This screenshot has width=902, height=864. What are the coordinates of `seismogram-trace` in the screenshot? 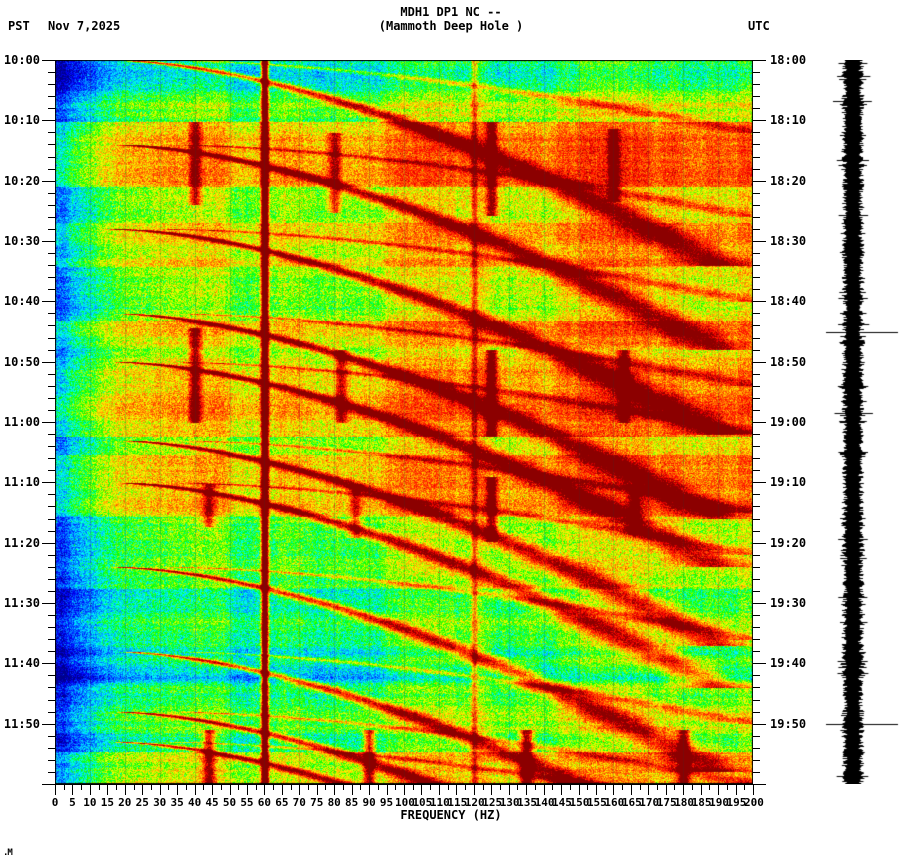 It's located at (862, 422).